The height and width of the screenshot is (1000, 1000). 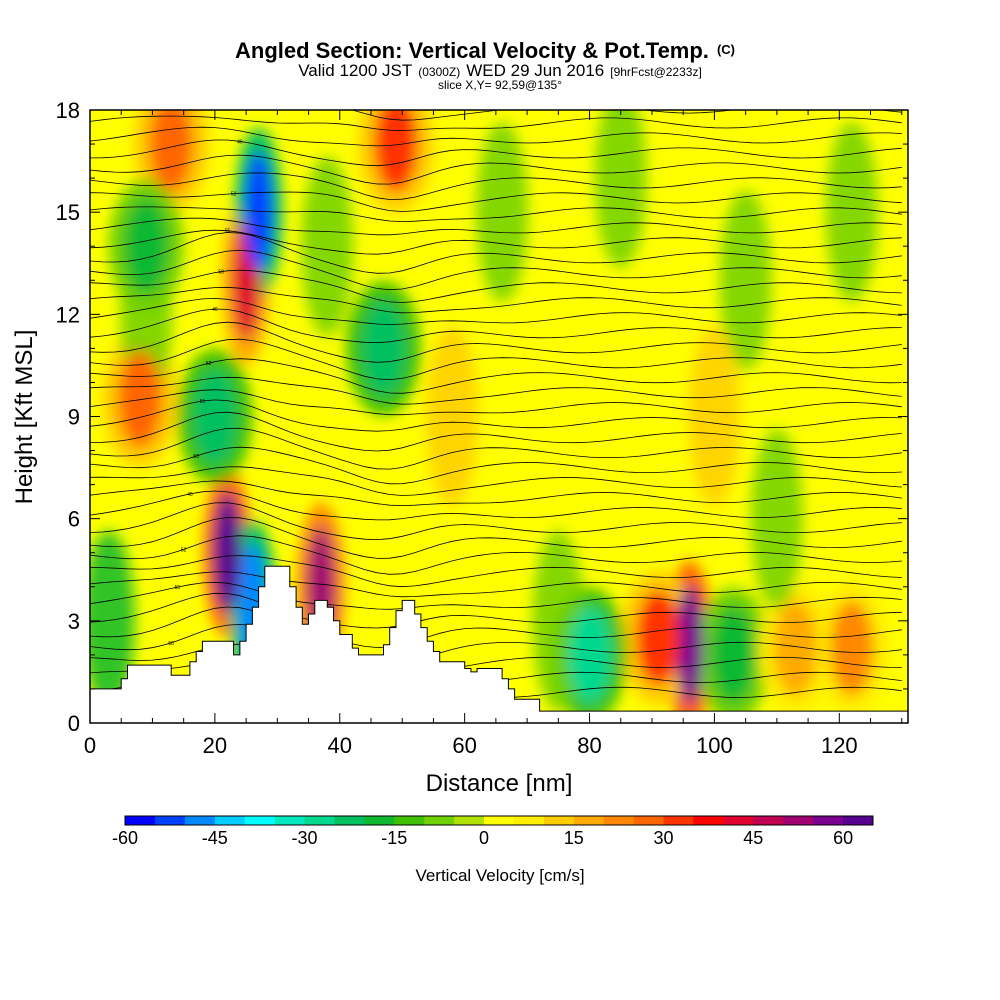 What do you see at coordinates (493, 831) in the screenshot?
I see `colorbar: -60 -45 -30 -15 0 15 30 45 60` at bounding box center [493, 831].